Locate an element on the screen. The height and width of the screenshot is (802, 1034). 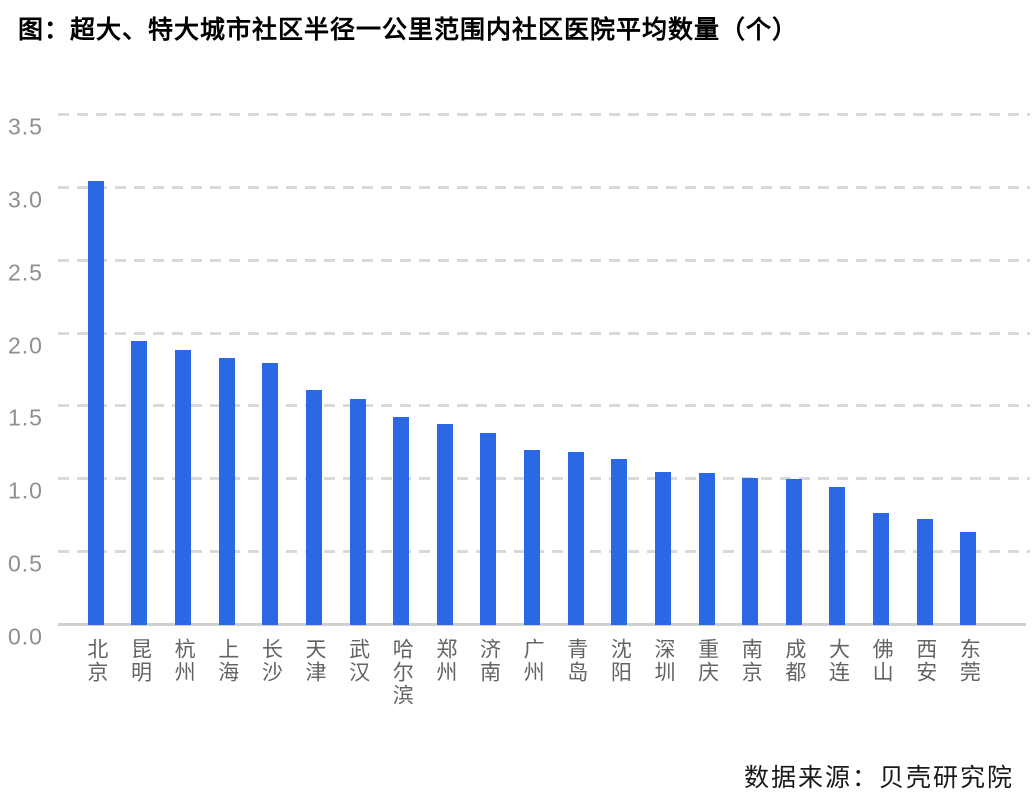
bar-南京 is located at coordinates (750, 551).